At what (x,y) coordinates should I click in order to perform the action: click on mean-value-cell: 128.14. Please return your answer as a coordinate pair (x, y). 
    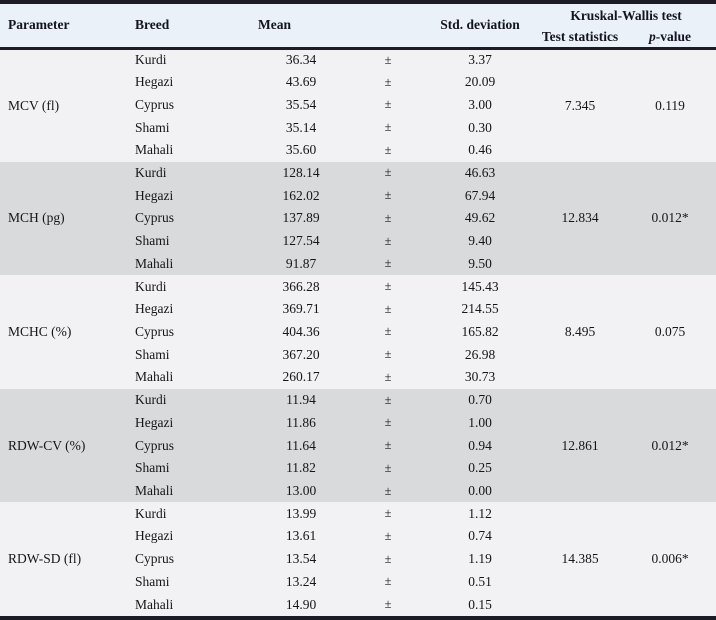
    Looking at the image, I should click on (301, 173).